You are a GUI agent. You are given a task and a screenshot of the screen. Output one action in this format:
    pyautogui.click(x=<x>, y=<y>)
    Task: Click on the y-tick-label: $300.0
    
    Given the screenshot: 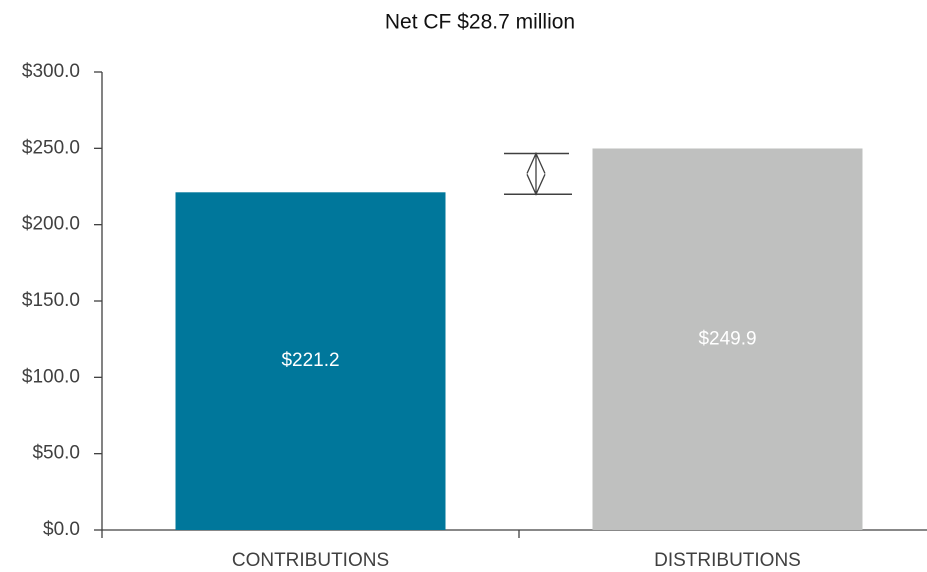 What is the action you would take?
    pyautogui.click(x=51, y=71)
    